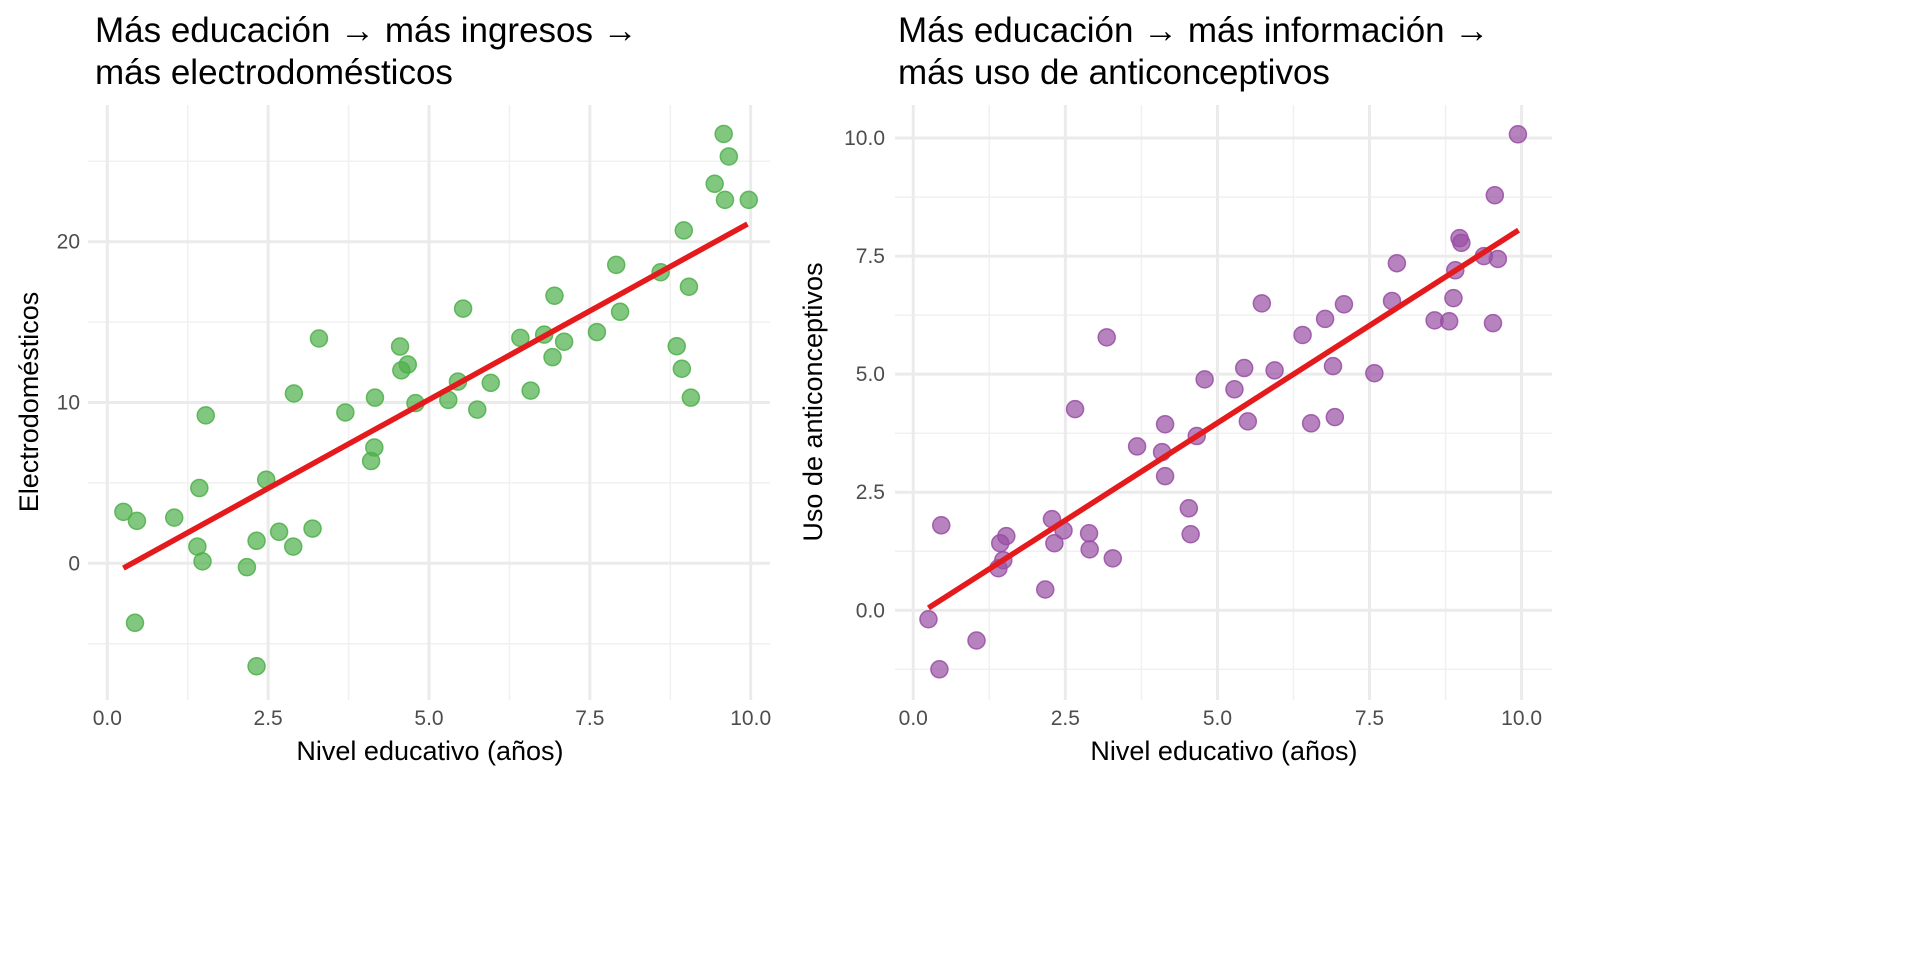 This screenshot has height=960, width=1920. Describe the element at coordinates (1194, 30) in the screenshot. I see `right-title-line1: Más educación → más información →` at that location.